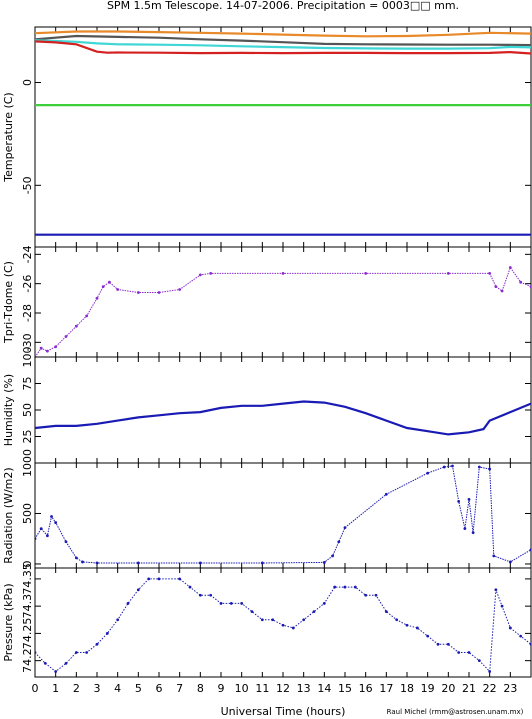 The height and width of the screenshot is (719, 532). What do you see at coordinates (200, 688) in the screenshot?
I see `x-tick-label: 8` at bounding box center [200, 688].